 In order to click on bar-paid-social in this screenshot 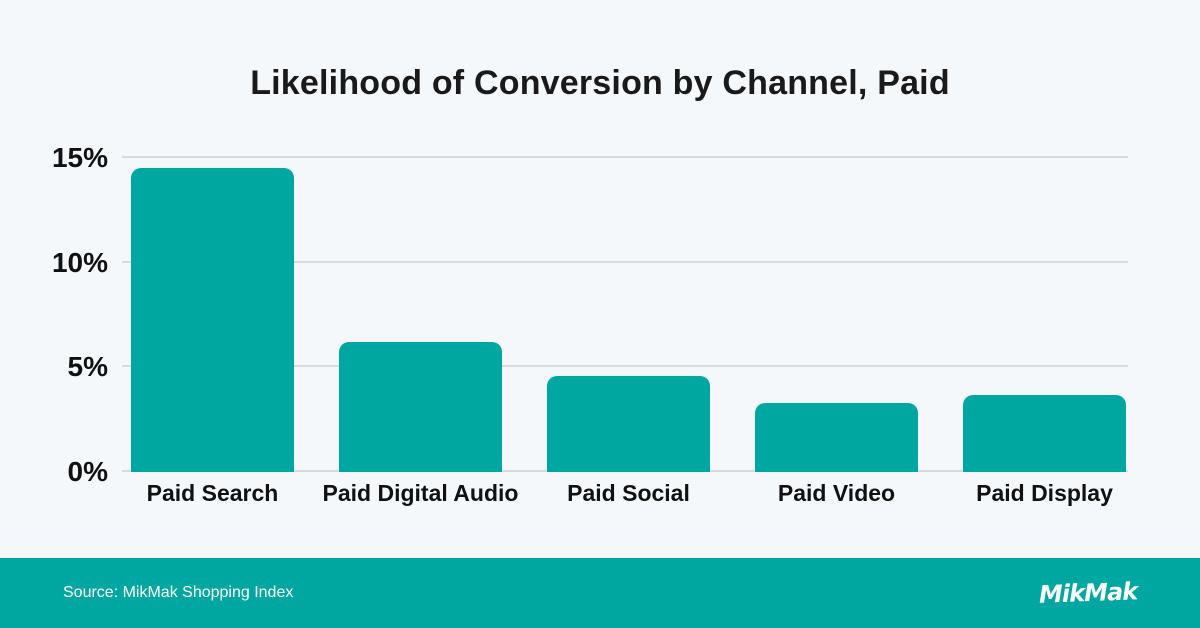, I will do `click(628, 423)`.